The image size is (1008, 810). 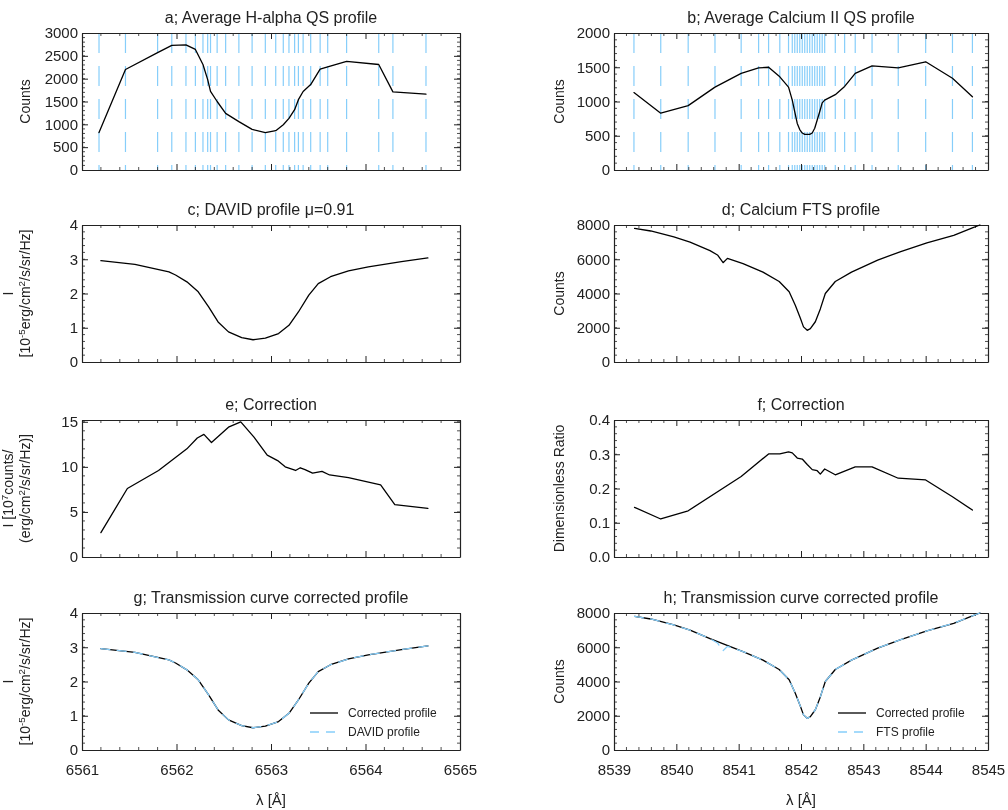 What do you see at coordinates (926, 769) in the screenshot?
I see `x-tick-label: 8544` at bounding box center [926, 769].